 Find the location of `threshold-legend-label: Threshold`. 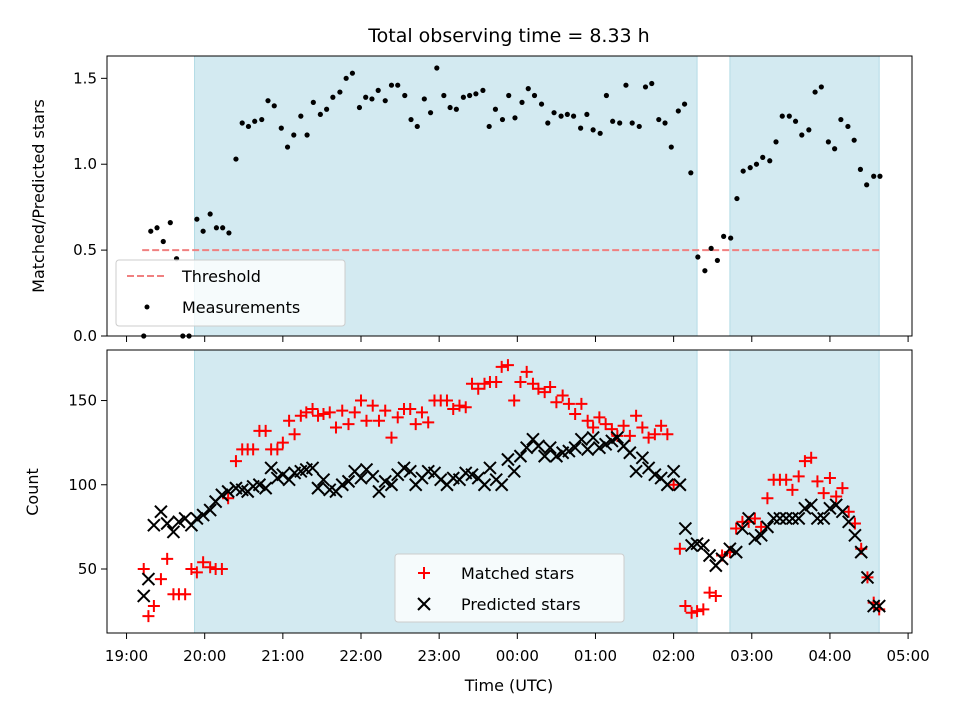

threshold-legend-label: Threshold is located at coordinates (221, 276).